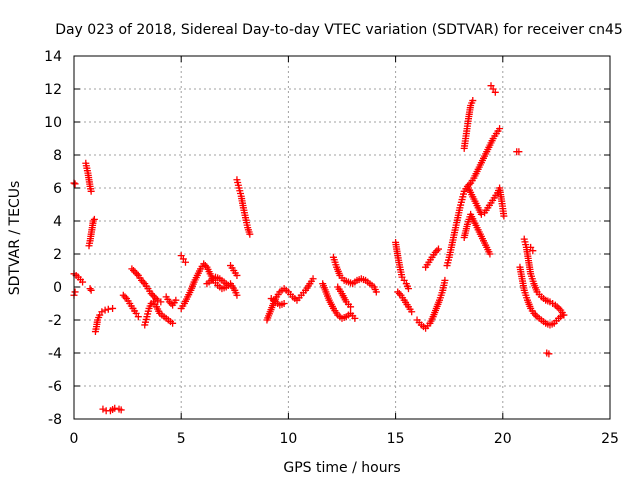 Image resolution: width=640 pixels, height=480 pixels. Describe the element at coordinates (341, 468) in the screenshot. I see `x-axis-label: GPS time / hours` at that location.